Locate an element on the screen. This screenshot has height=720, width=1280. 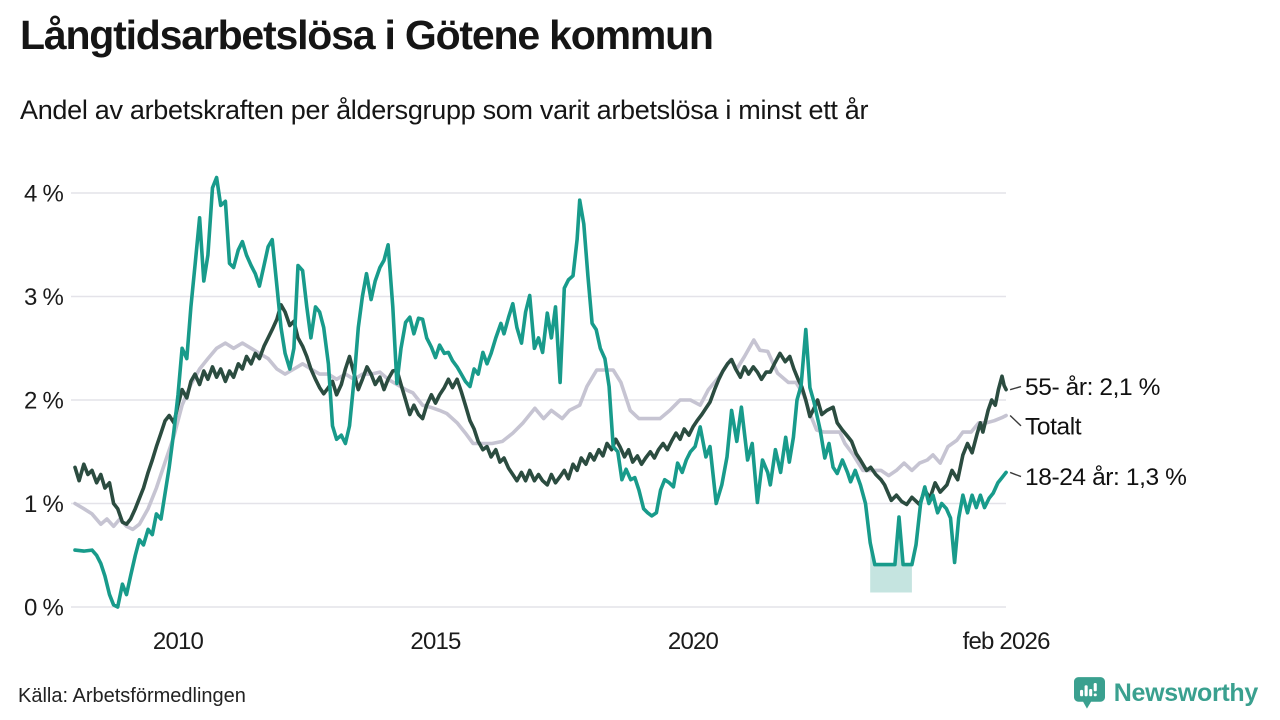
series-end-label-totalt: Totalt is located at coordinates (1053, 426).